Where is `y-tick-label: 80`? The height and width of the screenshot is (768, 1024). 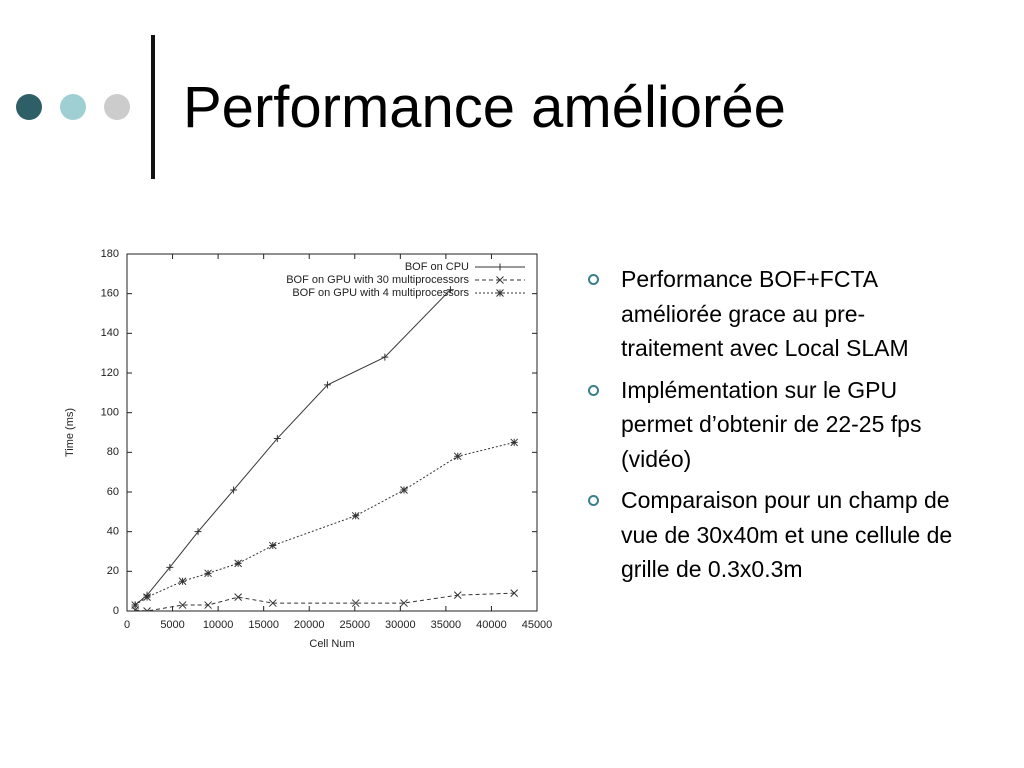 y-tick-label: 80 is located at coordinates (113, 452).